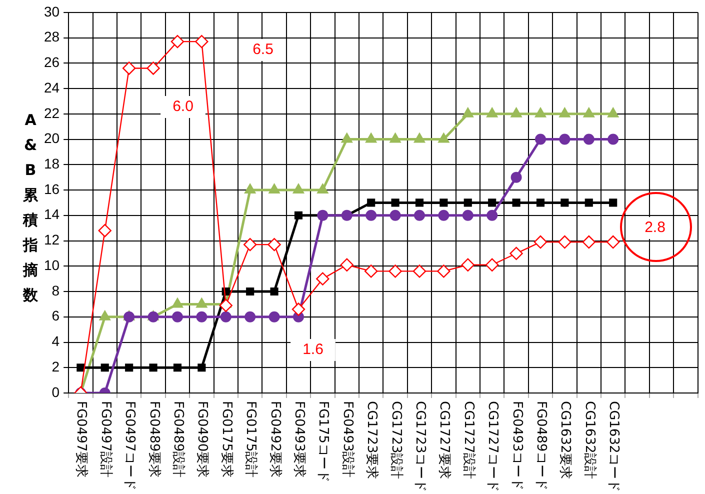 The height and width of the screenshot is (494, 705). Describe the element at coordinates (30, 208) in the screenshot. I see `y-axis-title: A&B累積指摘数` at that location.